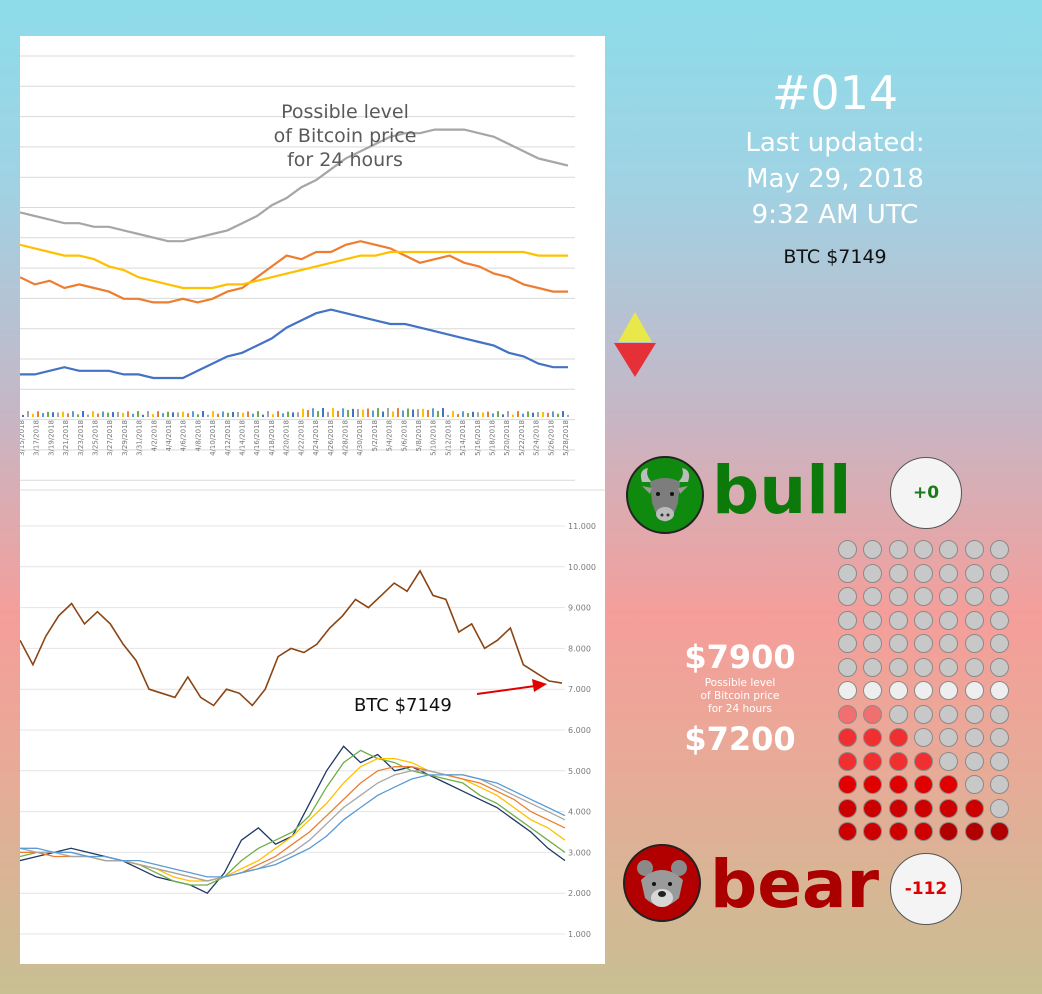 This screenshot has width=1042, height=994. I want to click on prediction-caption-line-1: Possible level, so click(740, 683).